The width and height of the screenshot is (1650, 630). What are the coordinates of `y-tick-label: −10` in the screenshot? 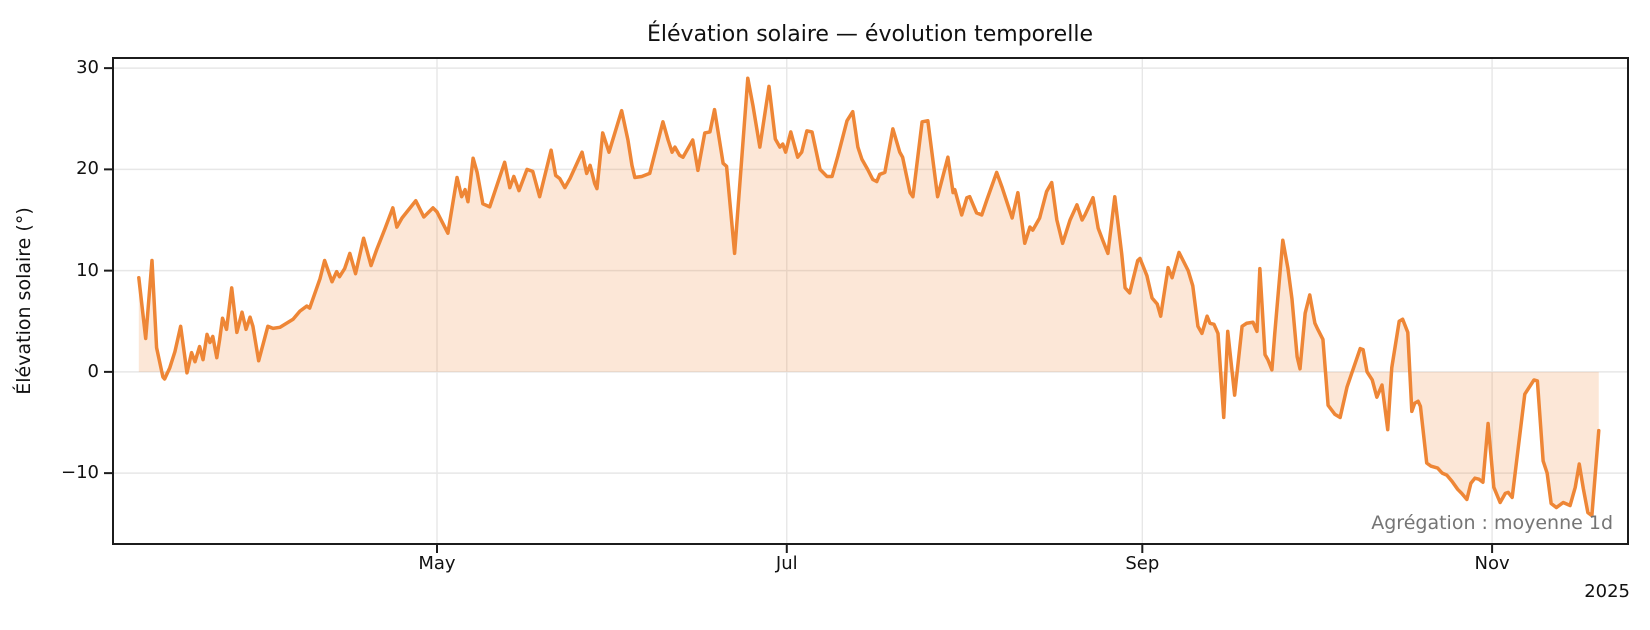 It's located at (80, 473).